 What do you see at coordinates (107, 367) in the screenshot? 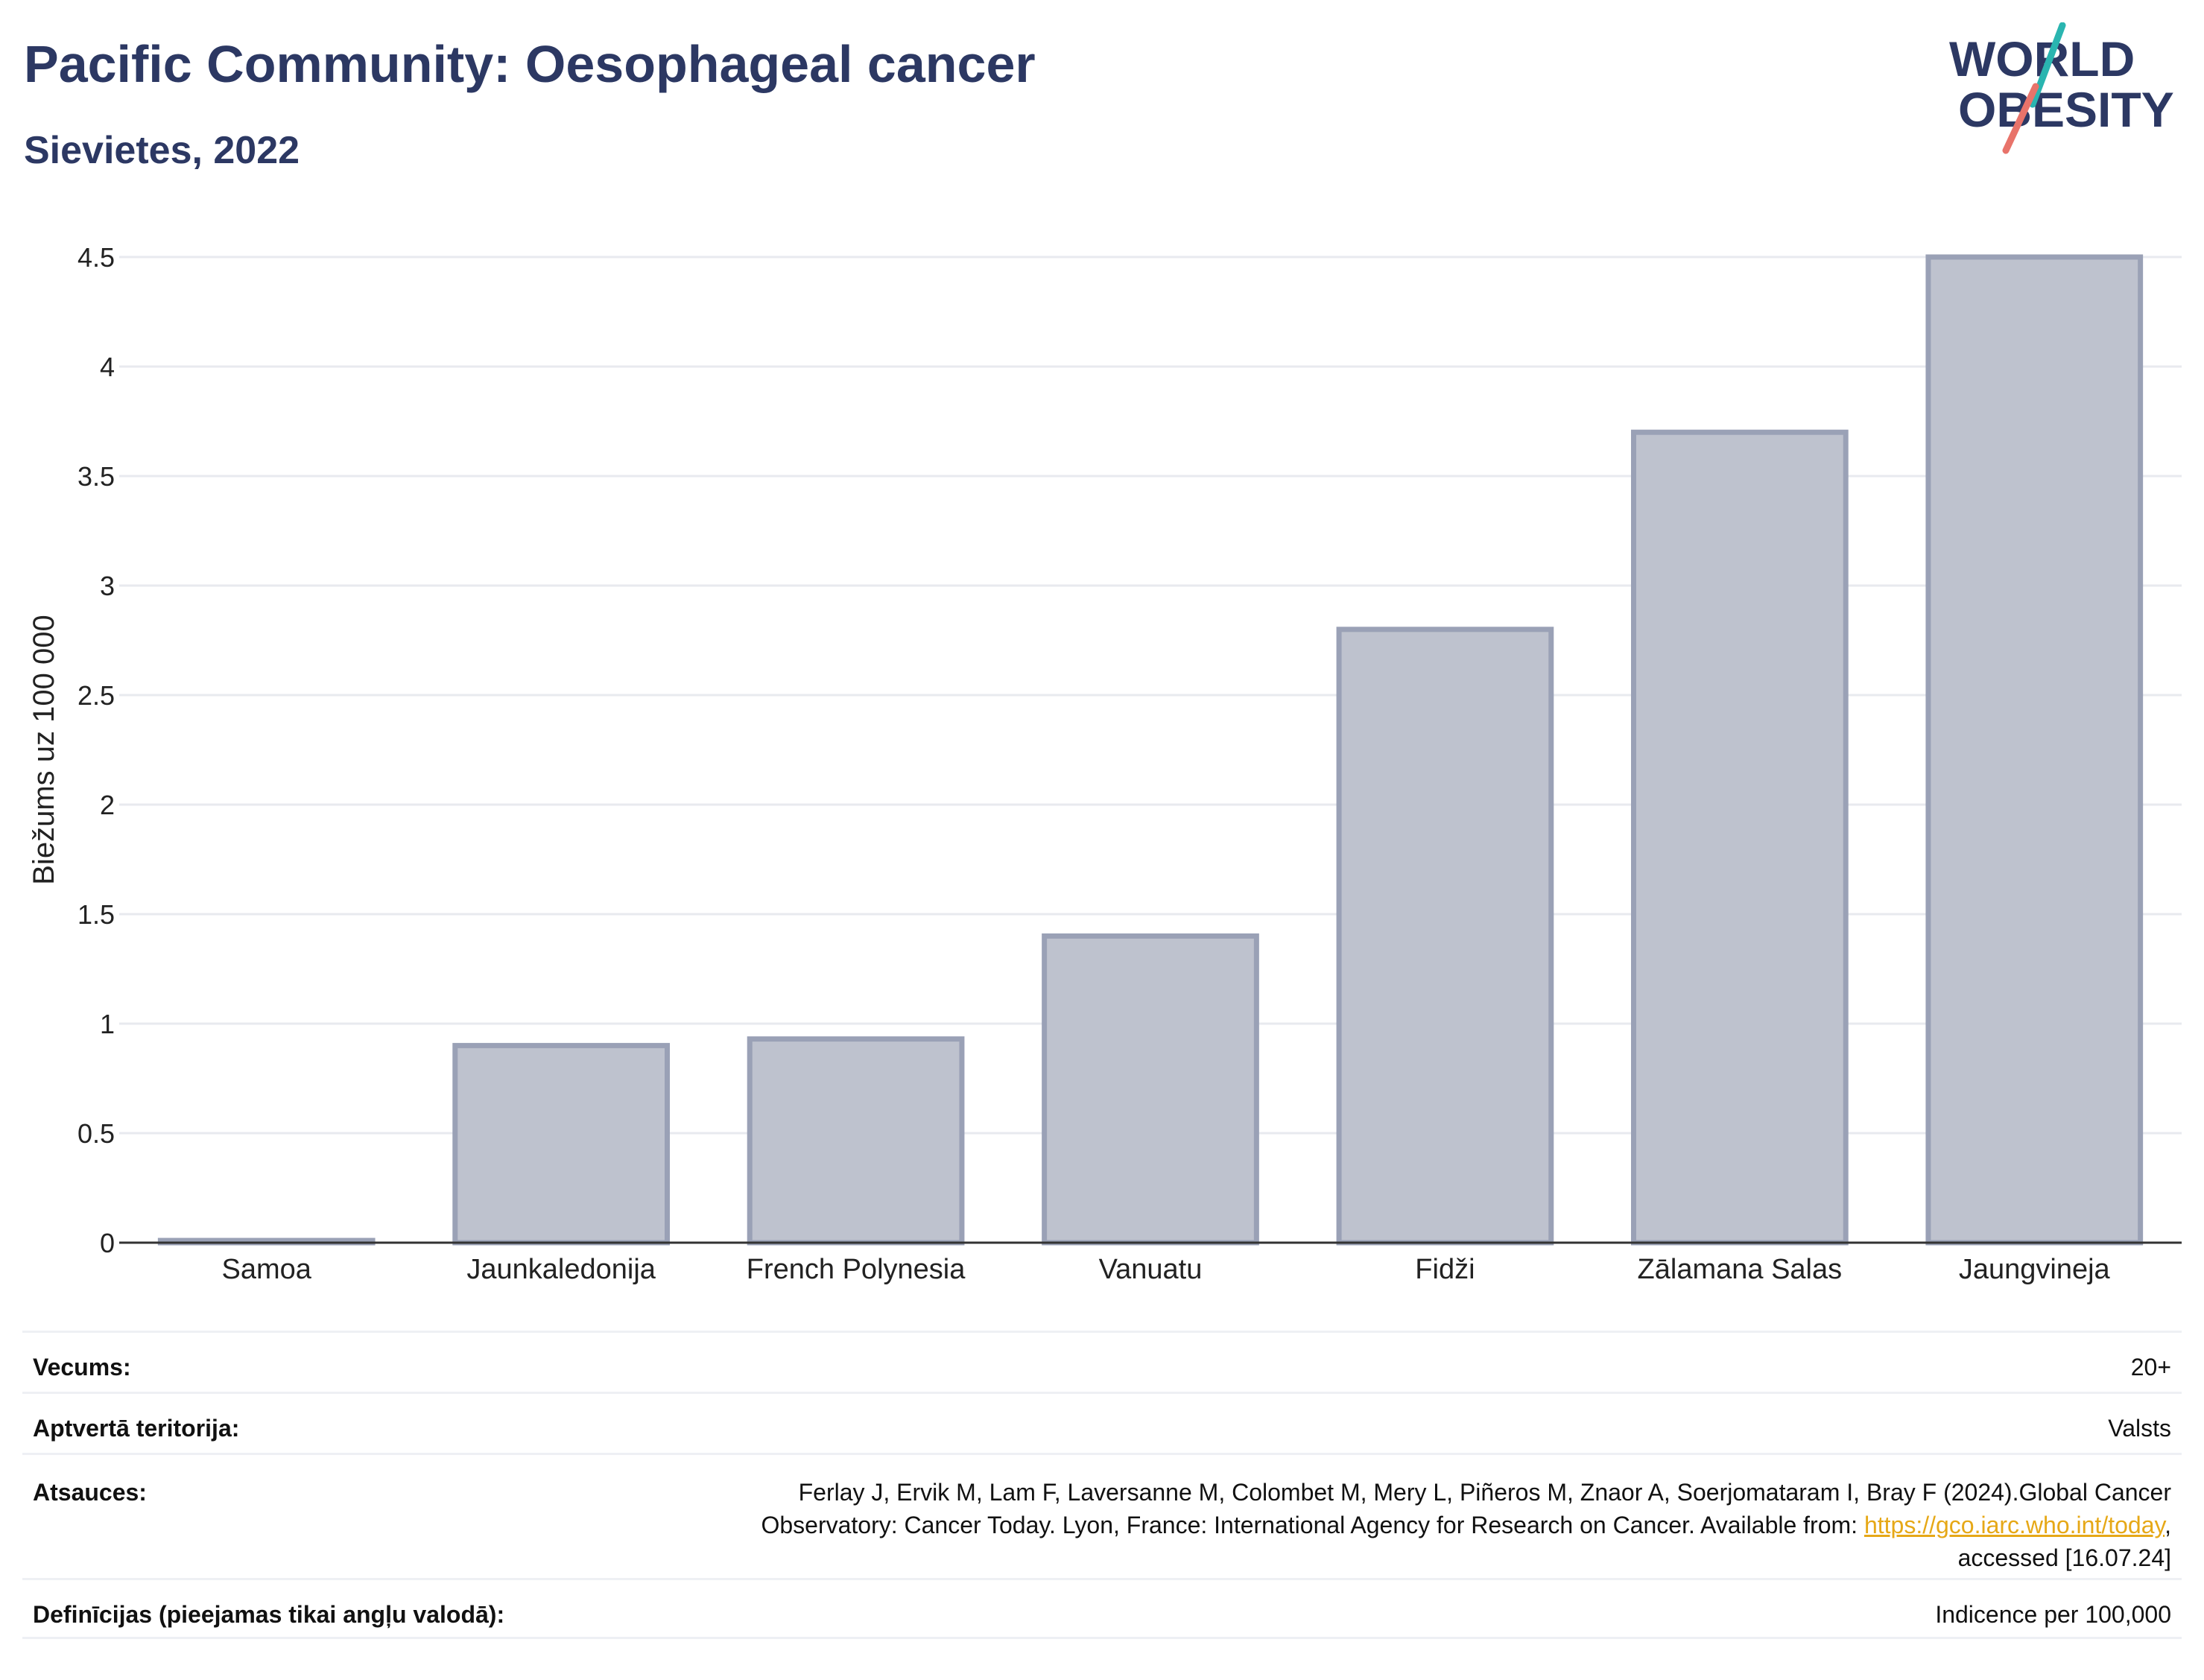
I see `y-tick-label: 4` at bounding box center [107, 367].